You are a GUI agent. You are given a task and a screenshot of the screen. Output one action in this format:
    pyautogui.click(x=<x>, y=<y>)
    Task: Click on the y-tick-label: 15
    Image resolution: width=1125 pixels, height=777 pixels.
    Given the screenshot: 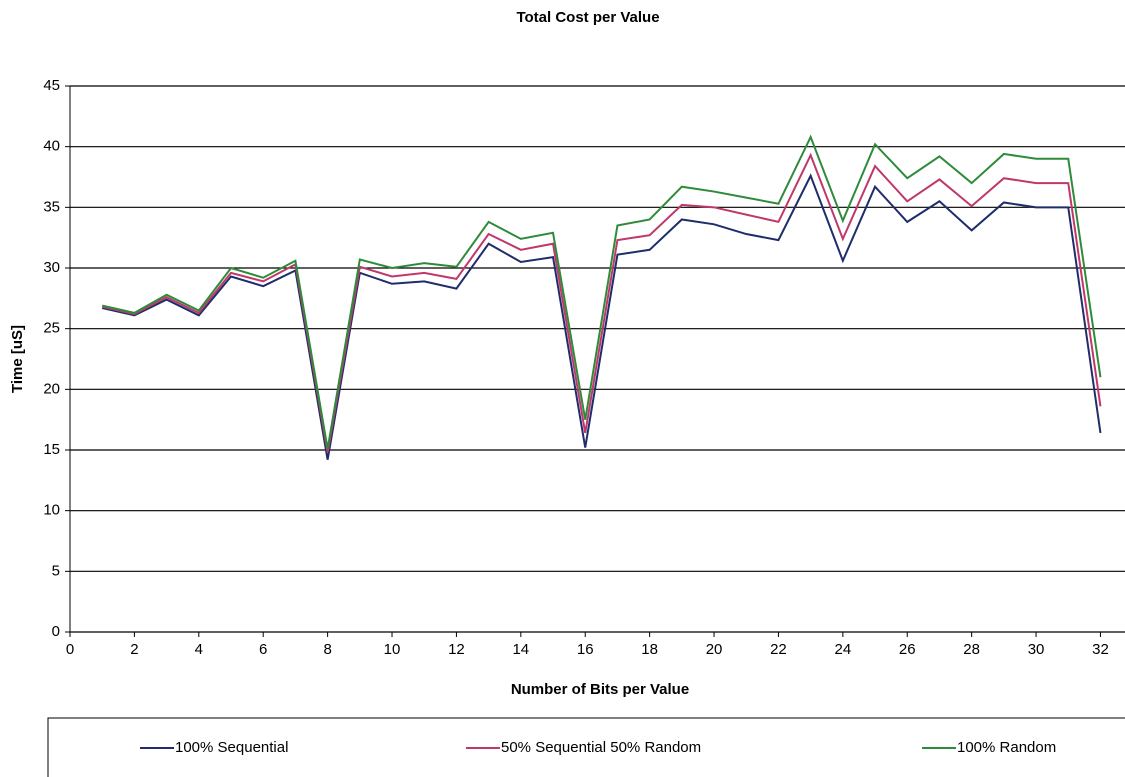 What is the action you would take?
    pyautogui.click(x=51, y=449)
    